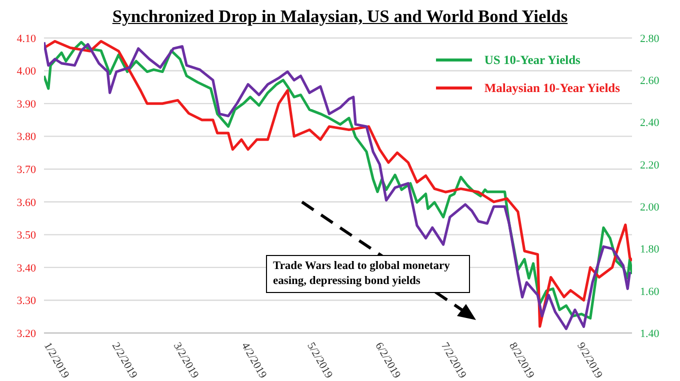 This screenshot has height=381, width=680. I want to click on y2-tick-label: 1.80, so click(650, 250).